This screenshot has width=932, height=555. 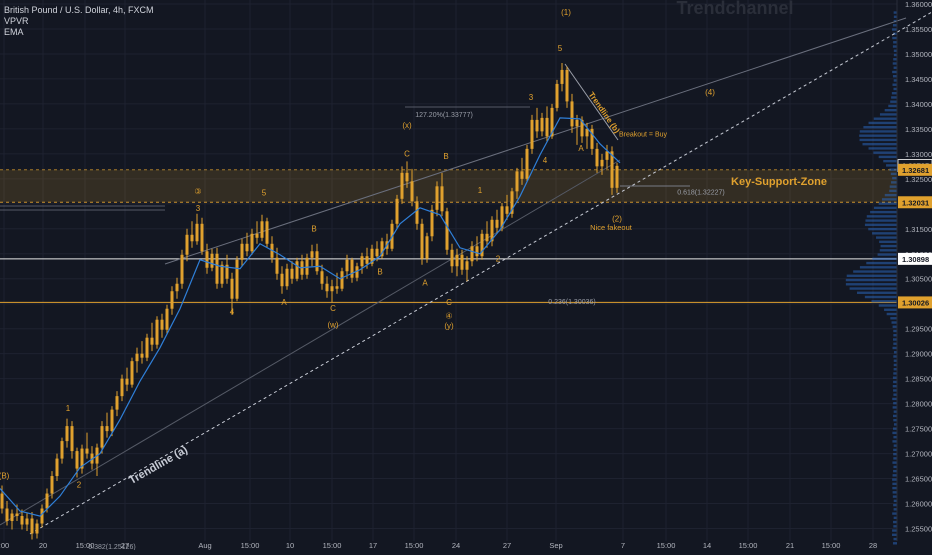 What do you see at coordinates (915, 202) in the screenshot?
I see `price-tag-label: 1.32031` at bounding box center [915, 202].